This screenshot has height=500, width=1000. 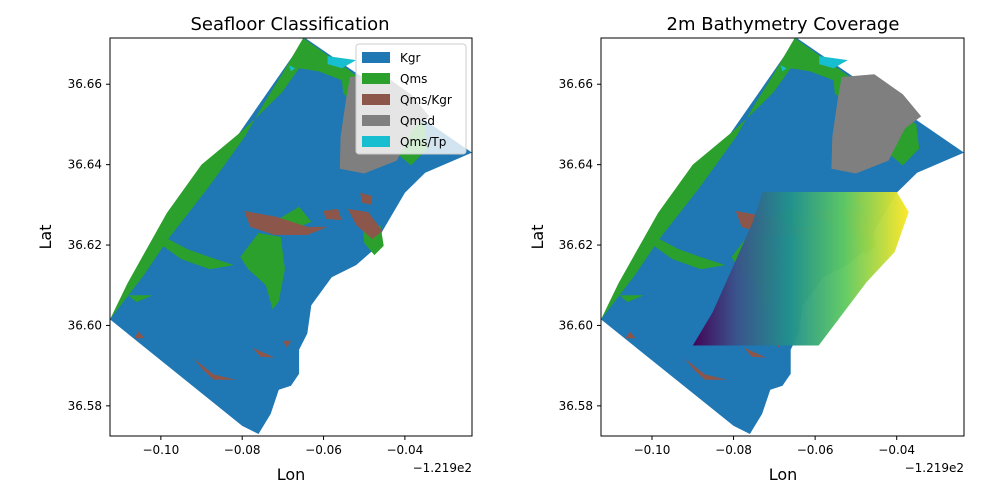 What do you see at coordinates (85, 325) in the screenshot?
I see `y-tick-label: 36.60` at bounding box center [85, 325].